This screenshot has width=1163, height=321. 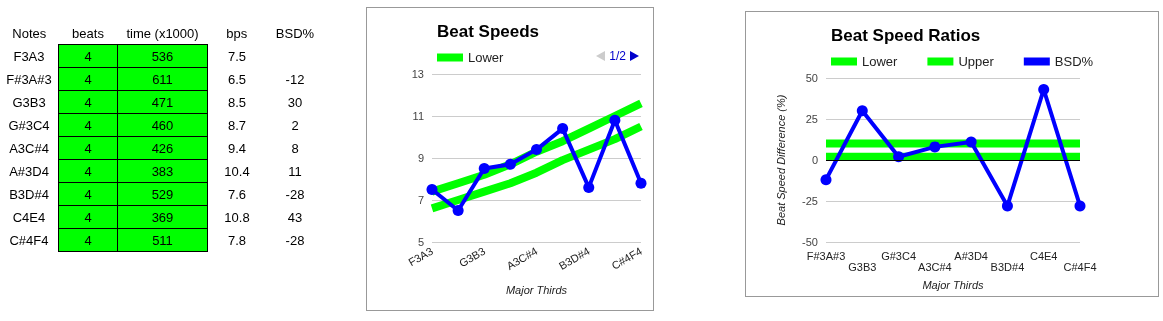 I want to click on y-tick-label: 5, so click(x=420, y=242).